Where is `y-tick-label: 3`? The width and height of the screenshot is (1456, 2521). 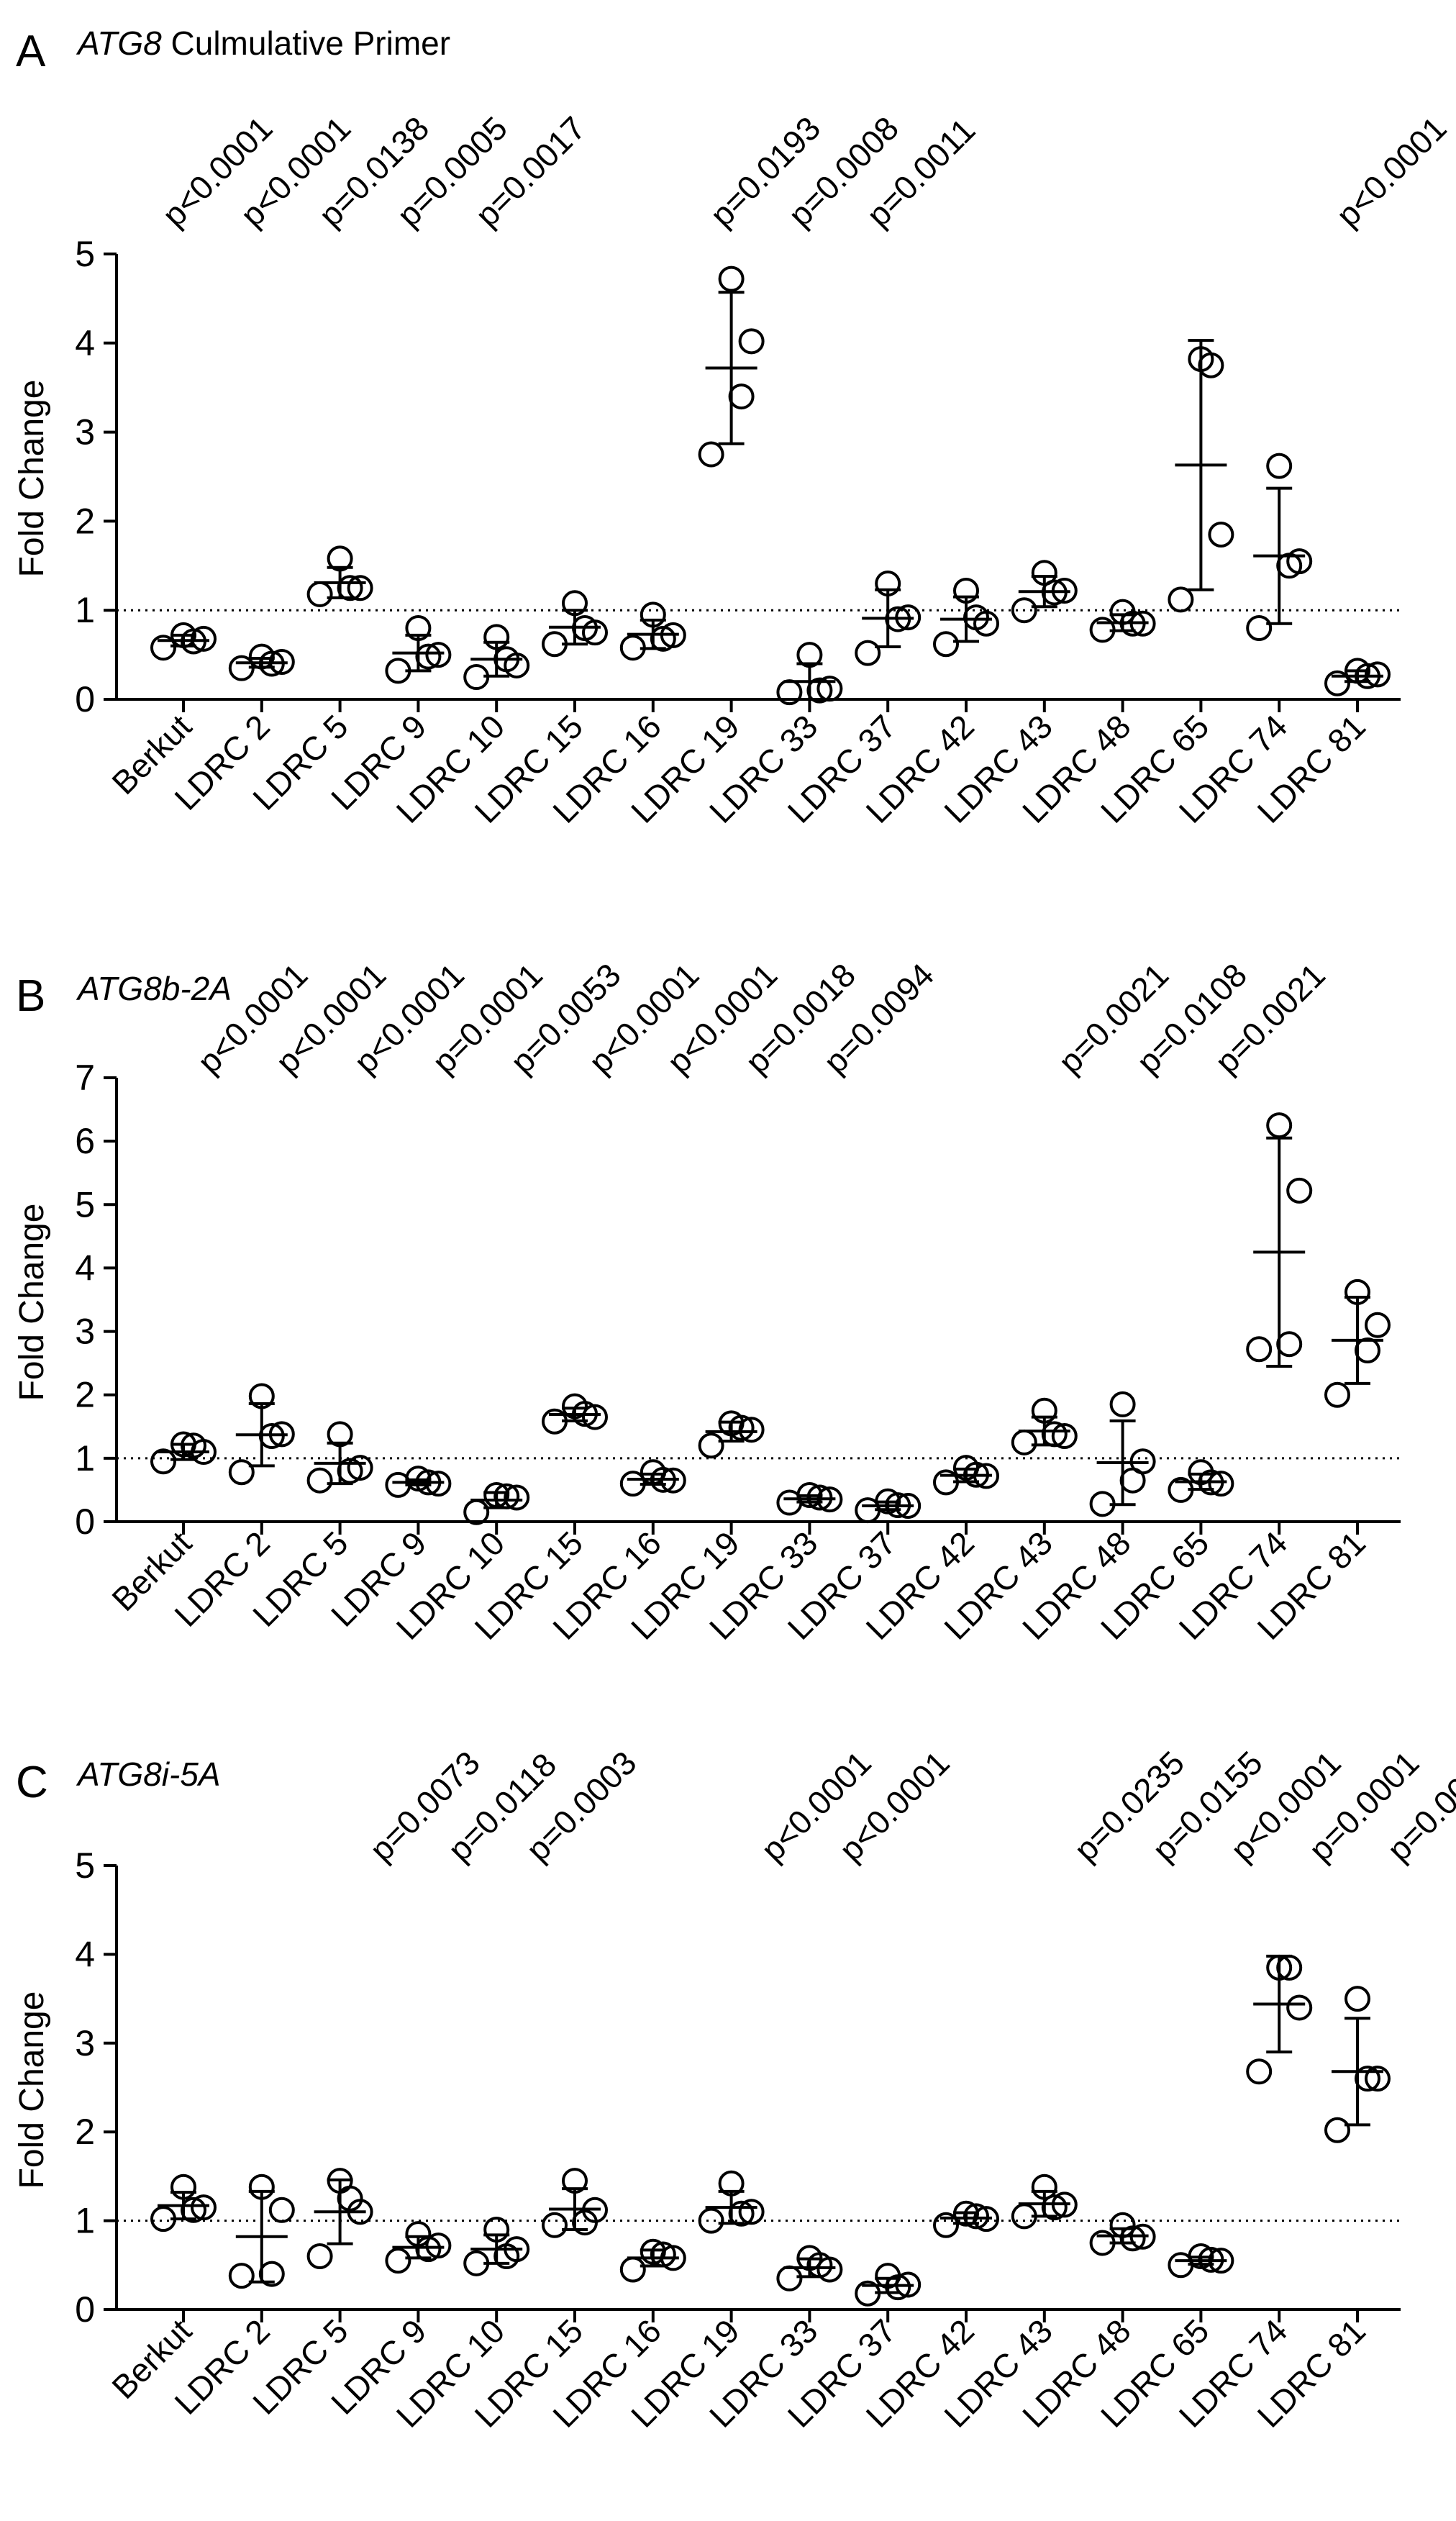
y-tick-label: 3 is located at coordinates (85, 432).